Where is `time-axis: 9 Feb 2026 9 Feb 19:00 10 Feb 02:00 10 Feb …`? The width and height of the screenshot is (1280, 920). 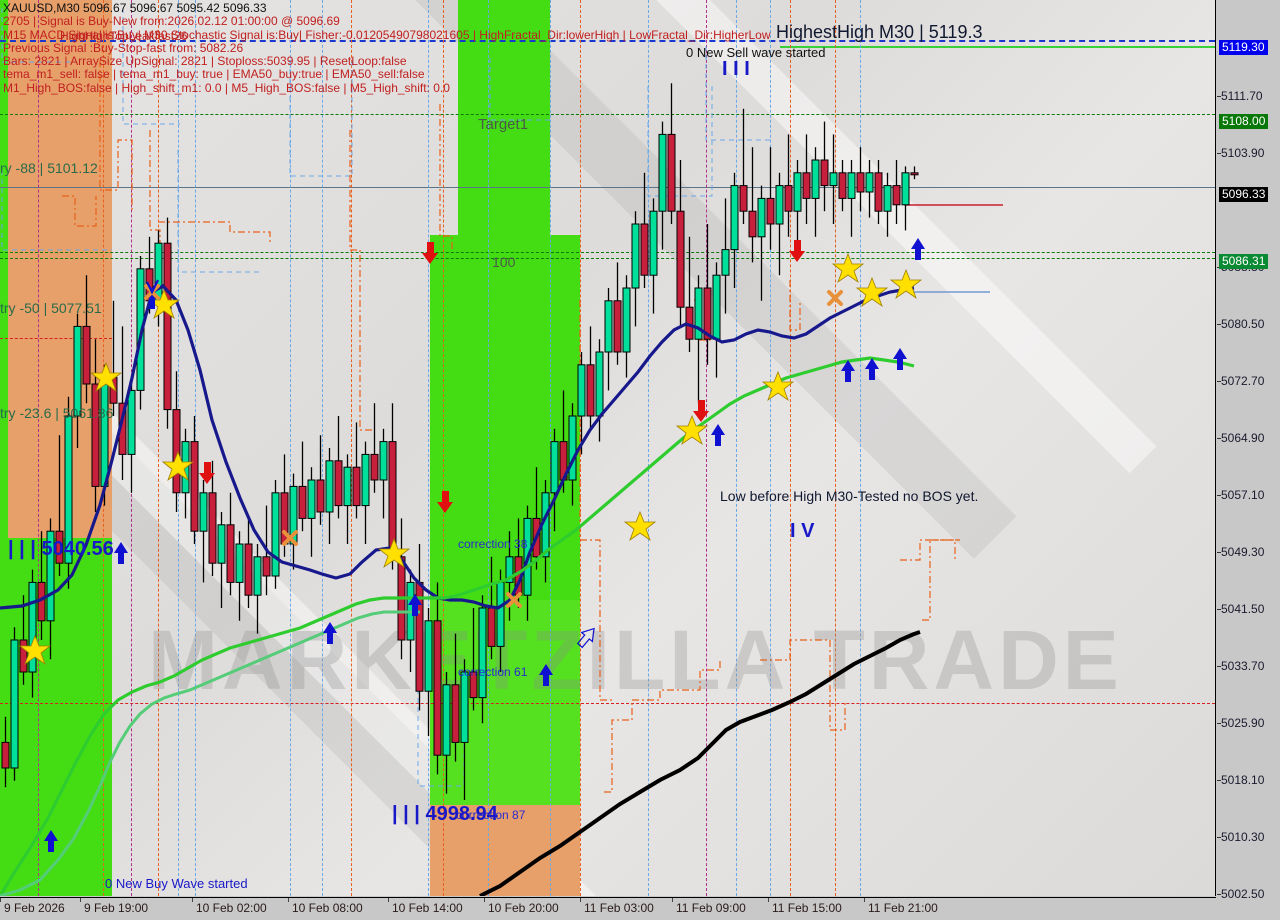
time-axis: 9 Feb 2026 9 Feb 19:00 10 Feb 02:00 10 Feb … is located at coordinates (608, 908).